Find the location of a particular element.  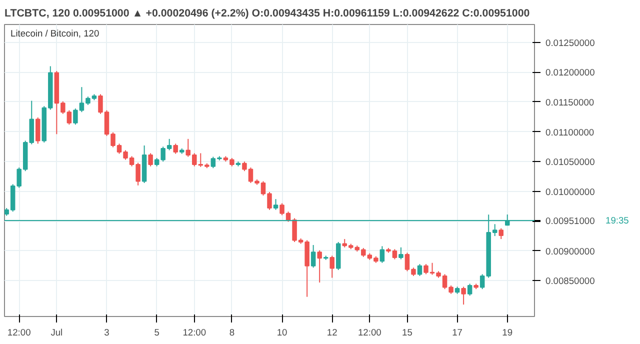

x-tick-label: Jul is located at coordinates (56, 333).